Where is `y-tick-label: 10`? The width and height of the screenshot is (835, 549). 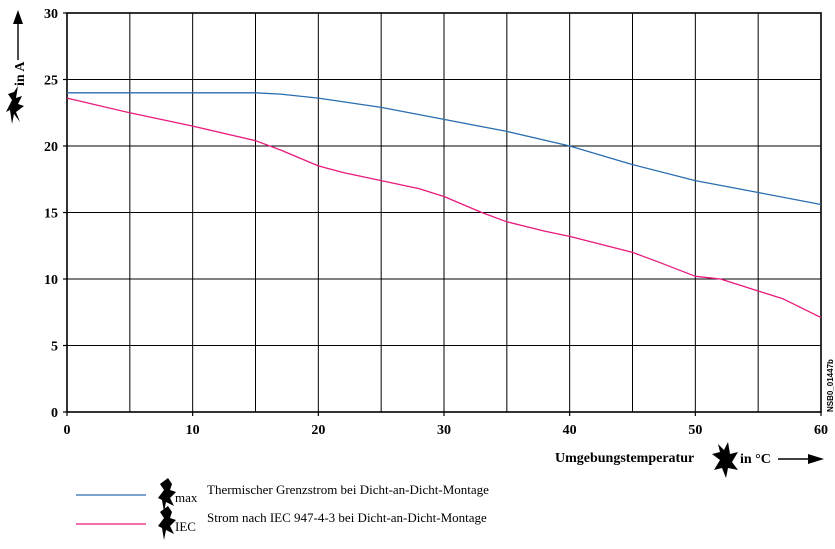 y-tick-label: 10 is located at coordinates (51, 280).